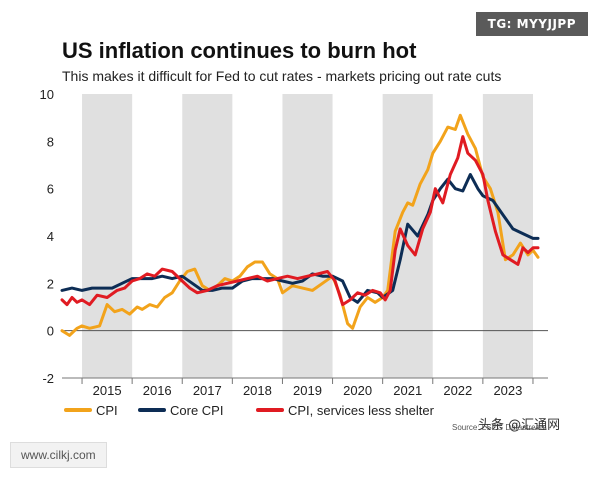 The image size is (600, 480). Describe the element at coordinates (307, 390) in the screenshot. I see `x-tick-label: 2019` at that location.